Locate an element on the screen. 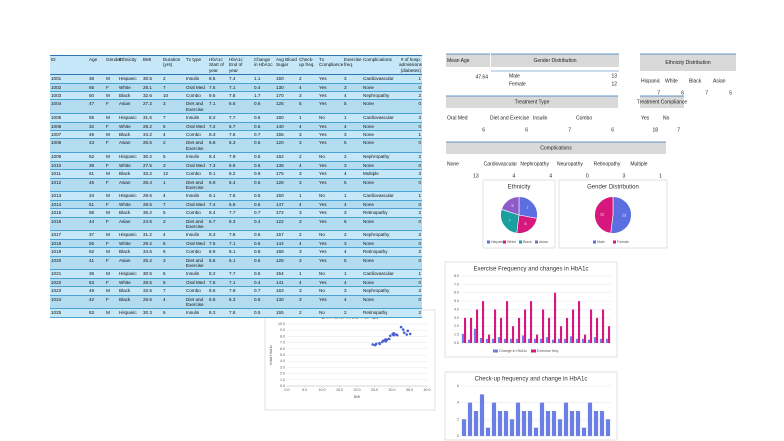  table-cell: No is located at coordinates (330, 291).